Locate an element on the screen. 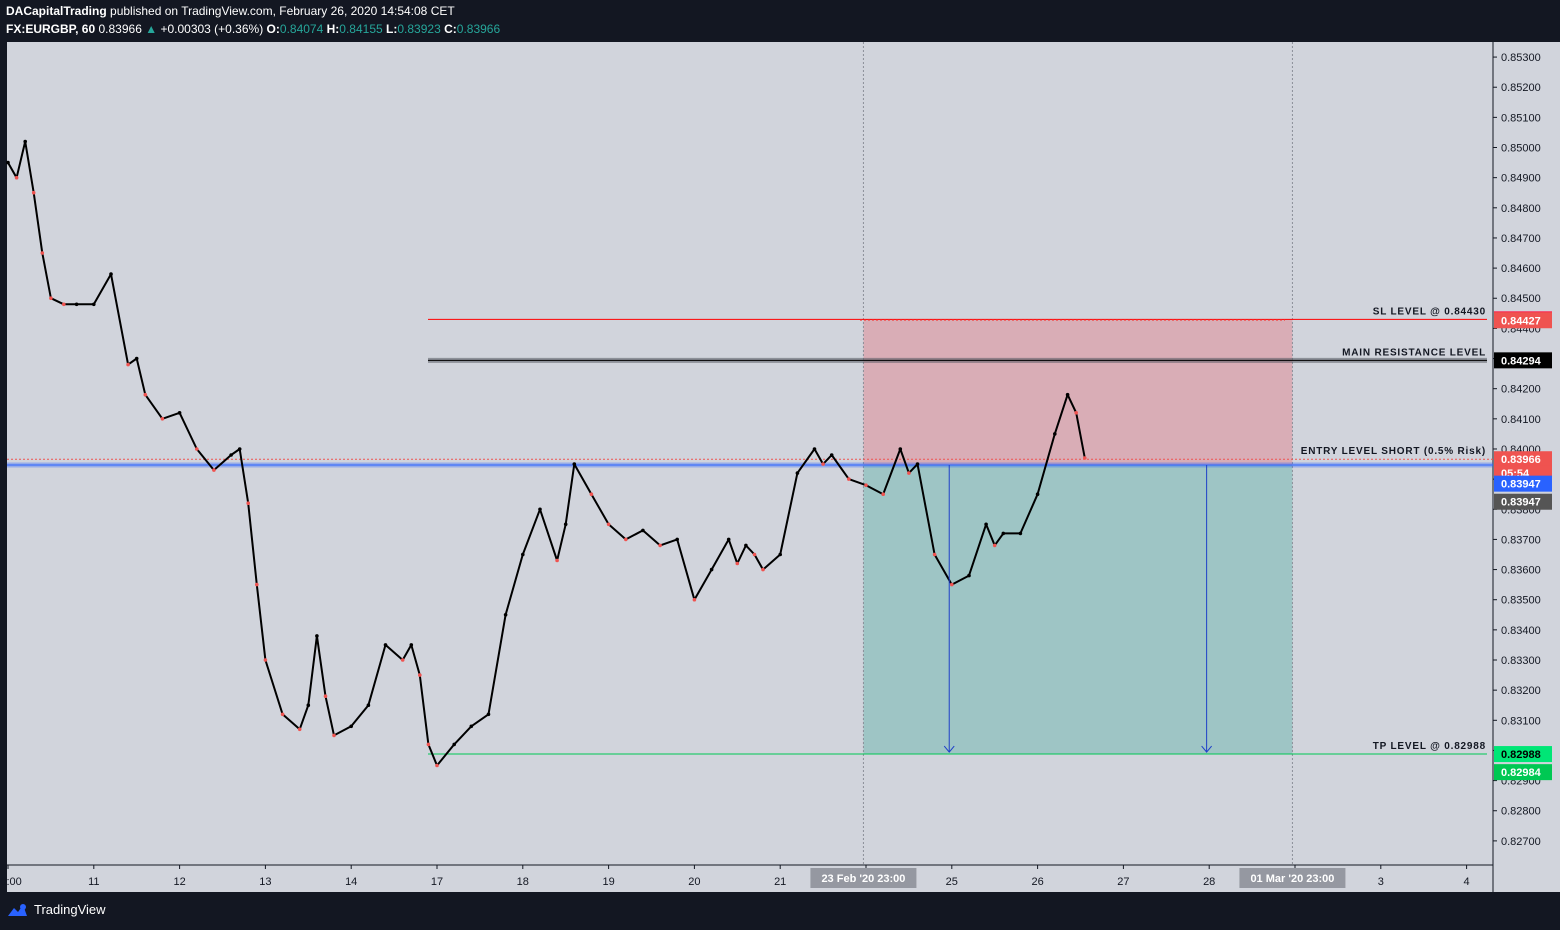 Image resolution: width=1560 pixels, height=930 pixels. open-value: 0.84074 is located at coordinates (301, 29).